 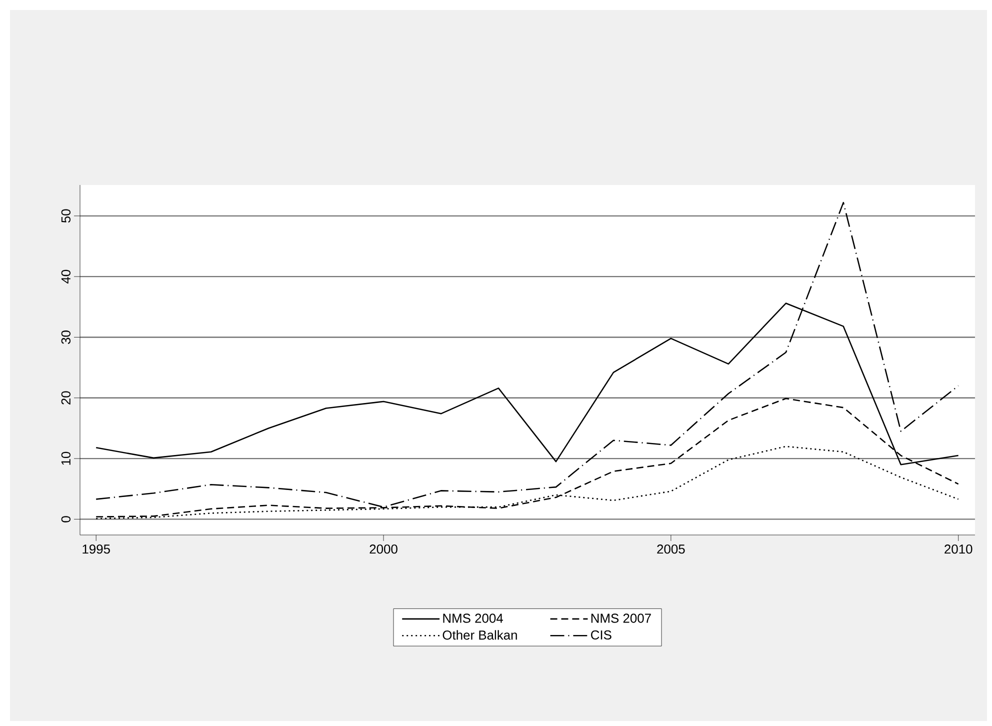 I want to click on x-tick-label: 2005, so click(x=671, y=549).